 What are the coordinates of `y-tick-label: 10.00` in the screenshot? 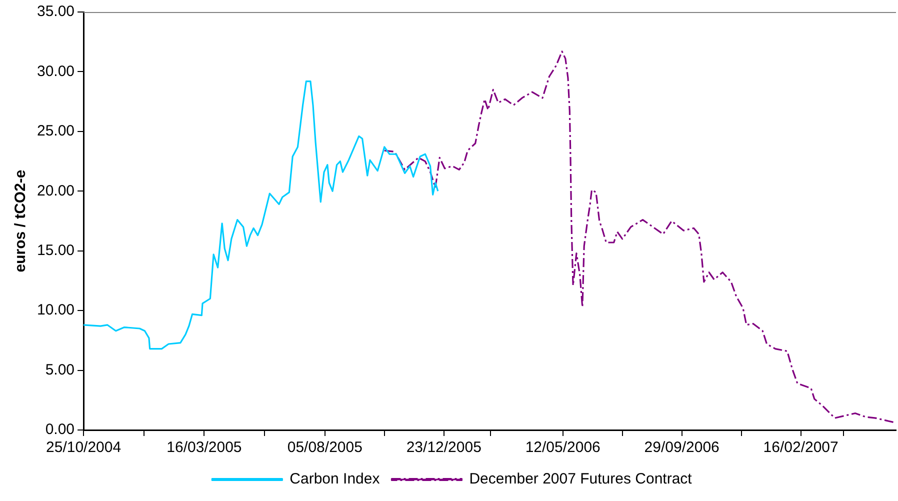 It's located at (55, 310).